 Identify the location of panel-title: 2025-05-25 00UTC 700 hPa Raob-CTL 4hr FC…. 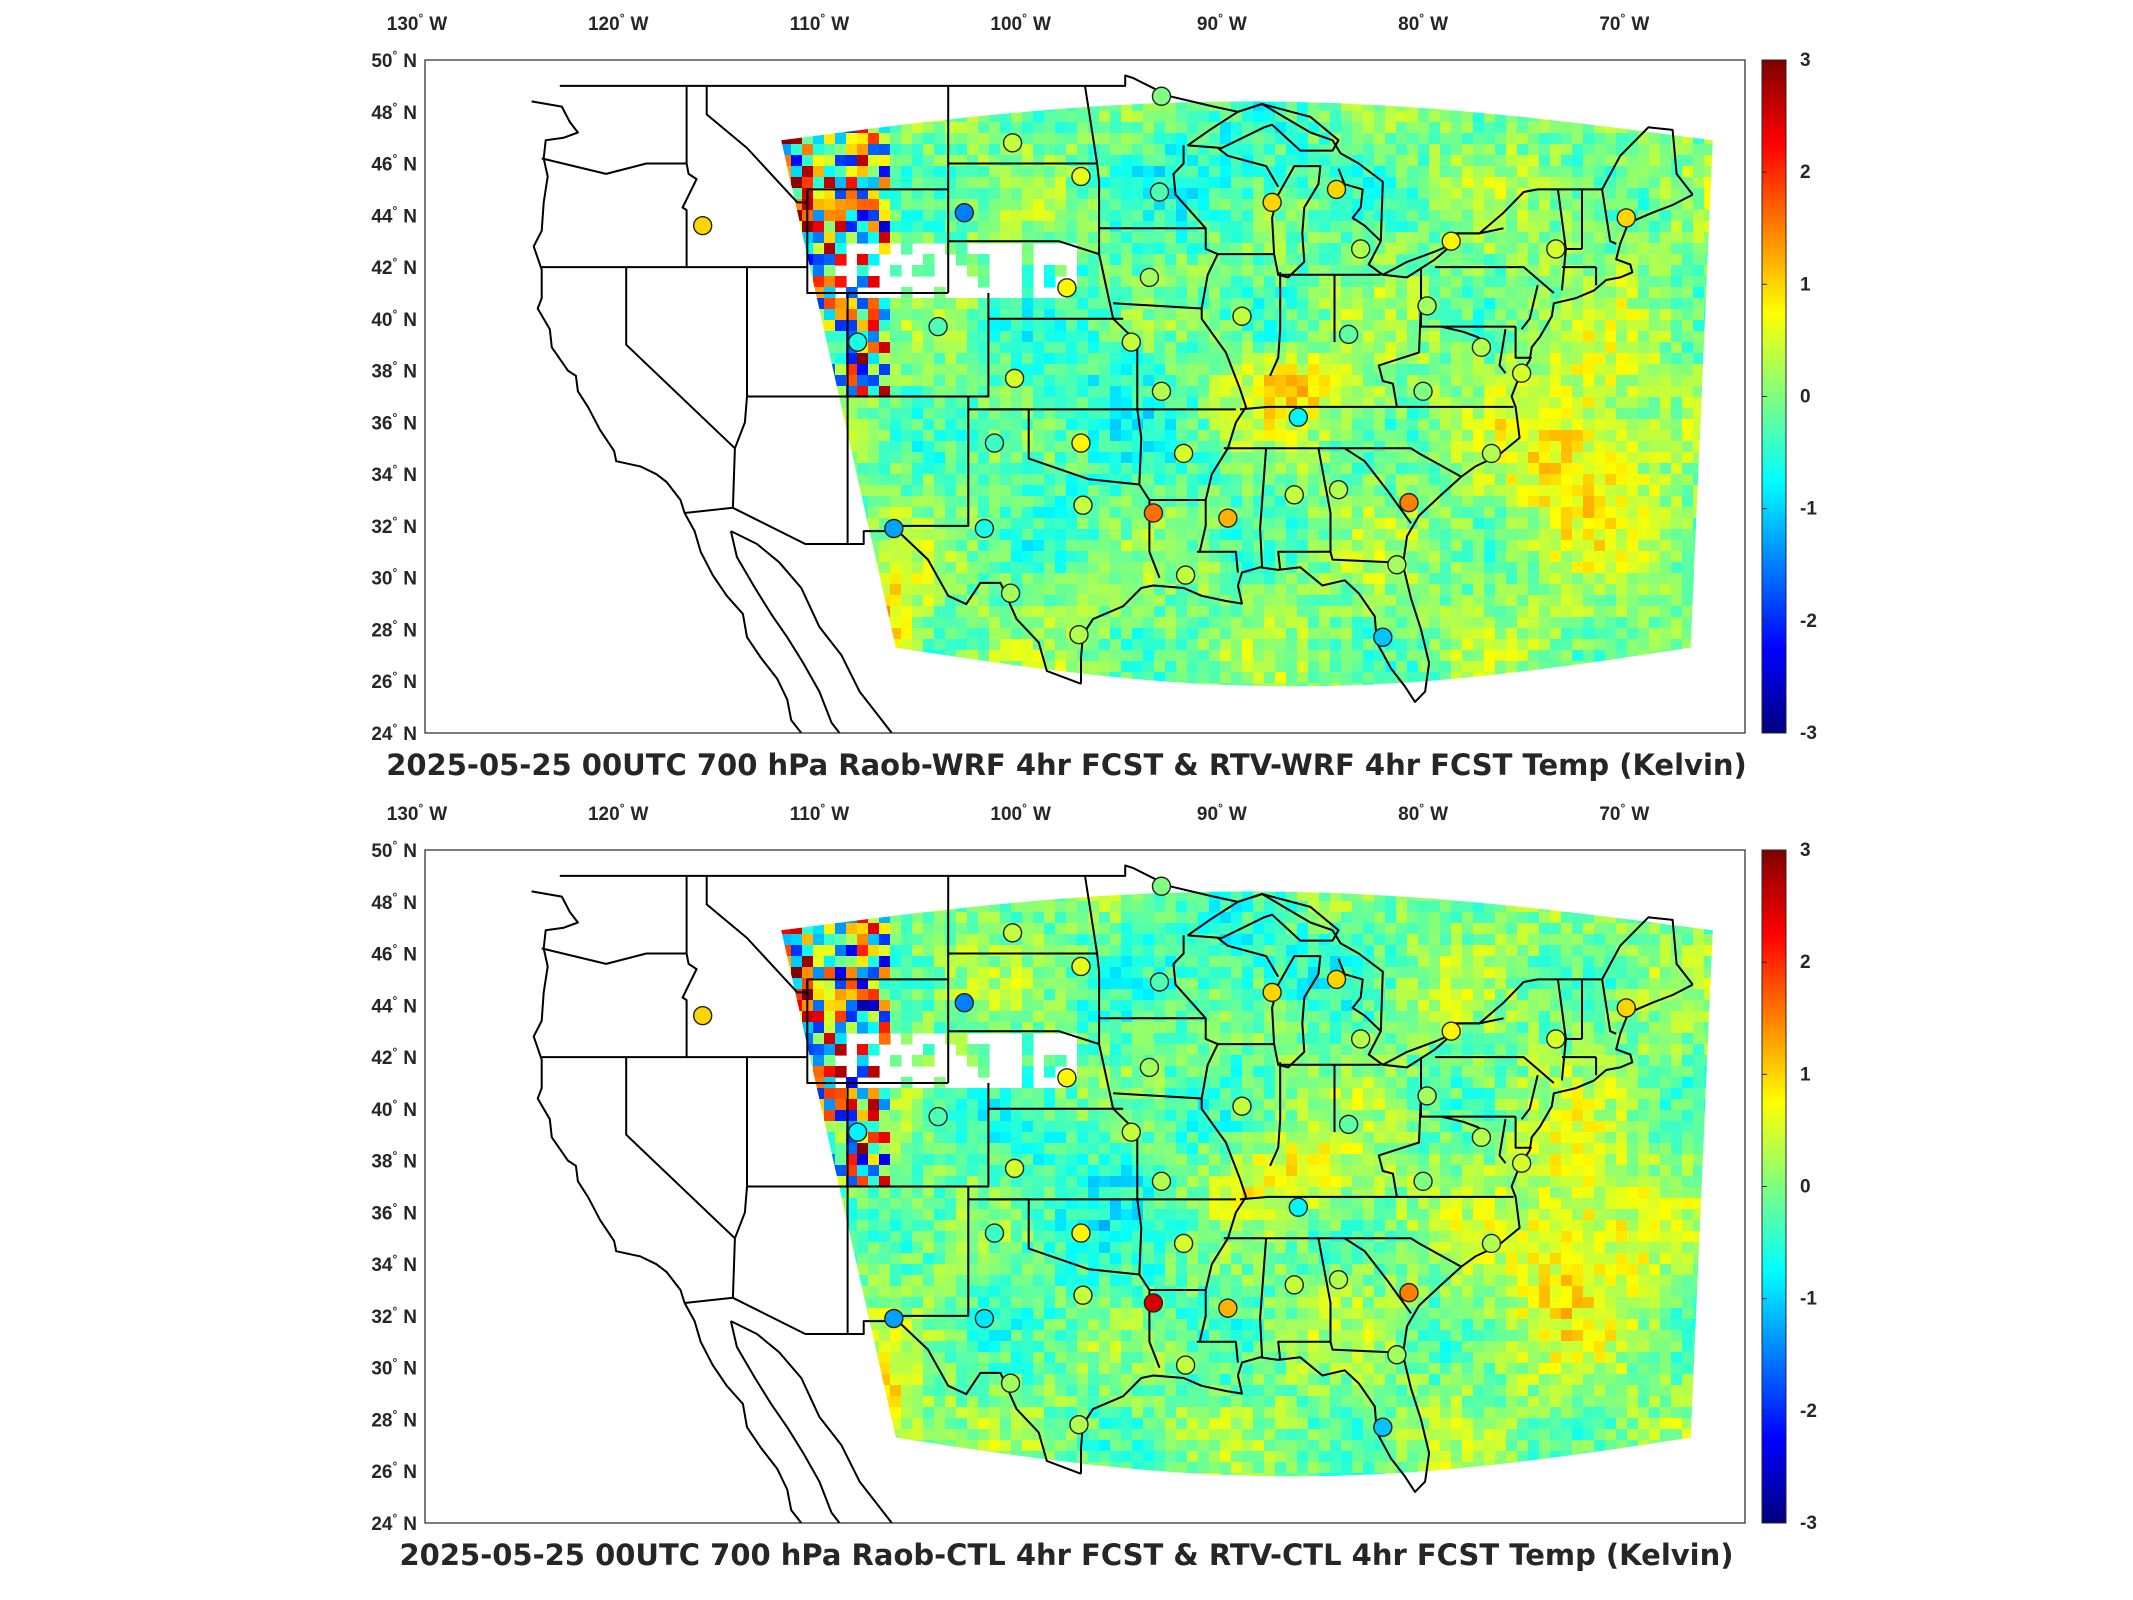
(1066, 1555).